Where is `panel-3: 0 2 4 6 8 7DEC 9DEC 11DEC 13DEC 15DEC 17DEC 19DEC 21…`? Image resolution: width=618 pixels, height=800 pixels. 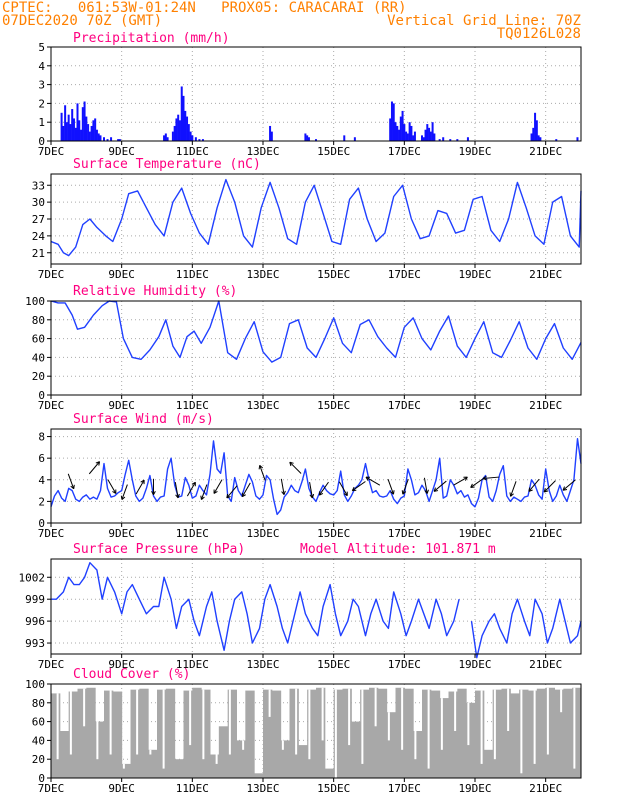 panel-3: 0 2 4 6 8 7DEC 9DEC 11DEC 13DEC 15DEC 17DEC 19DEC 21… is located at coordinates (310, 476).